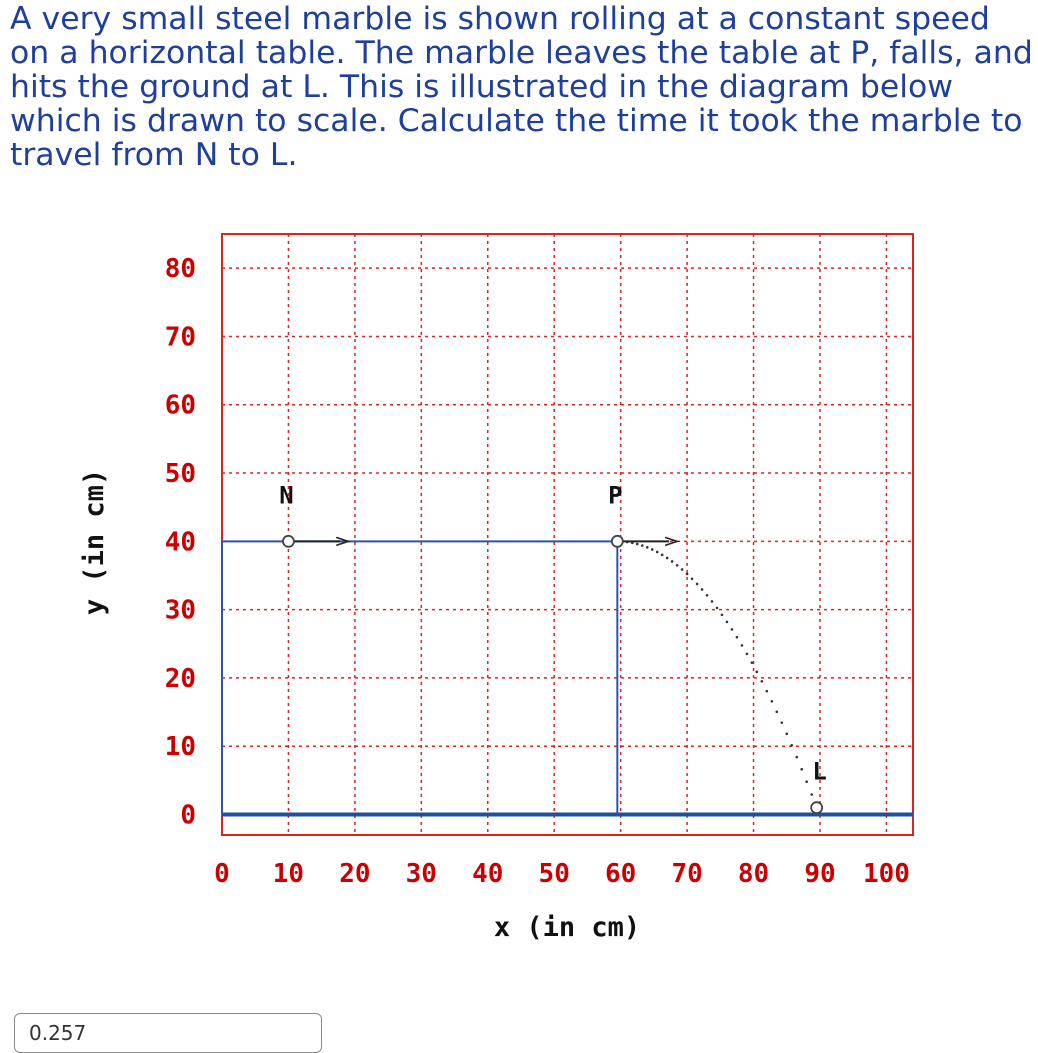 This screenshot has width=1038, height=1053. I want to click on y-tick-labels: 0 10 20 30 40 50 60 70 80, so click(180, 542).